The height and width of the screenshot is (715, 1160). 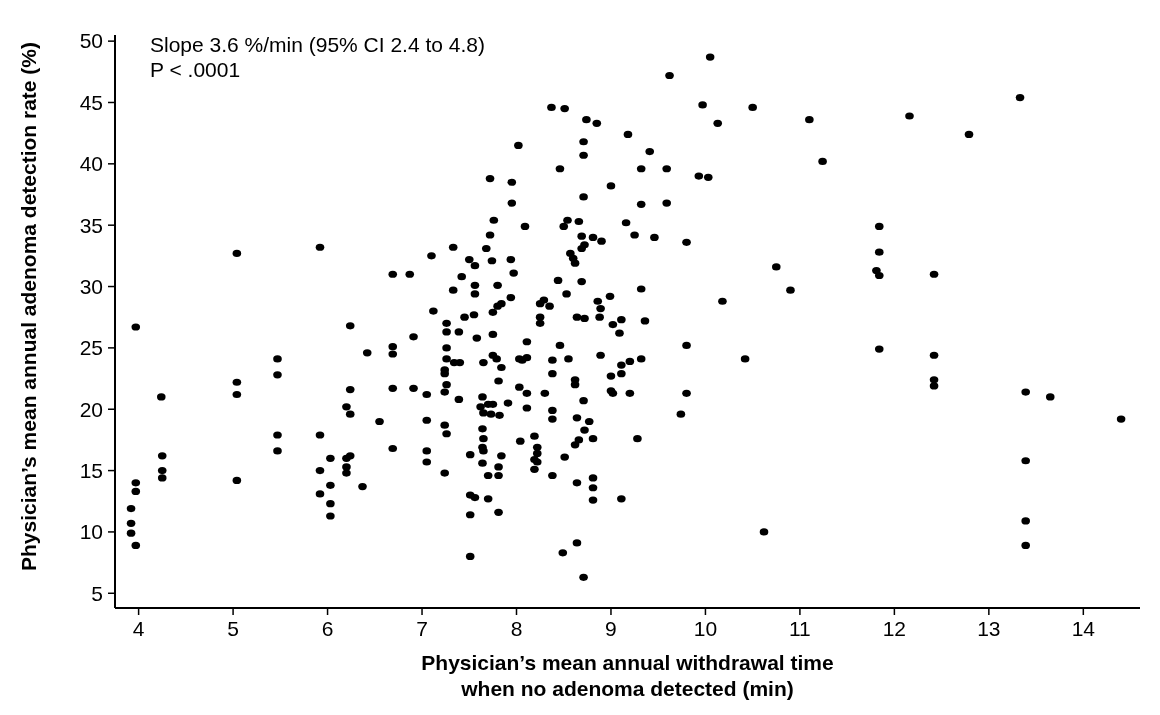 I want to click on y-tick-label: 20, so click(x=91, y=409).